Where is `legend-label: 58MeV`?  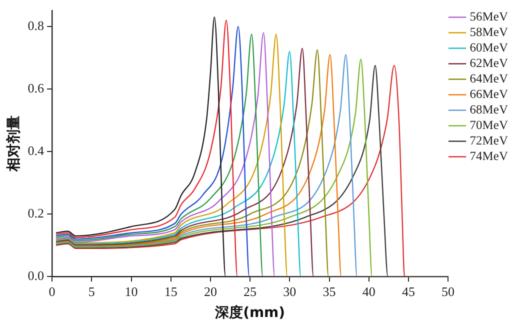 legend-label: 58MeV is located at coordinates (489, 32).